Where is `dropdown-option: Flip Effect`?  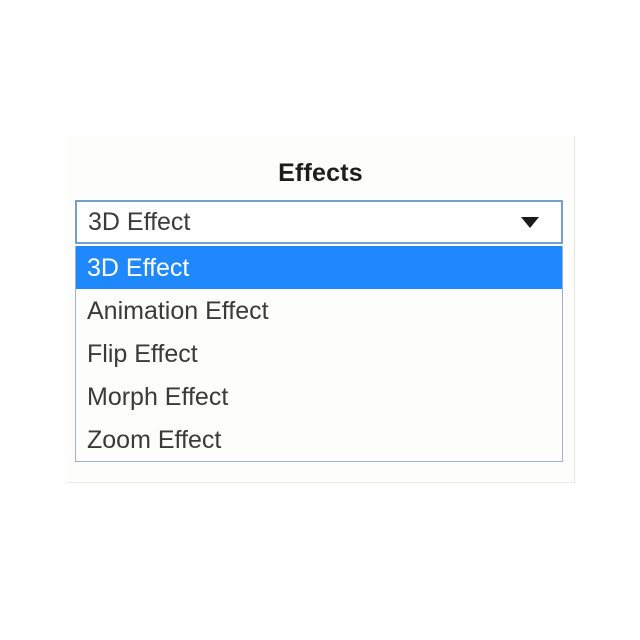 dropdown-option: Flip Effect is located at coordinates (319, 353).